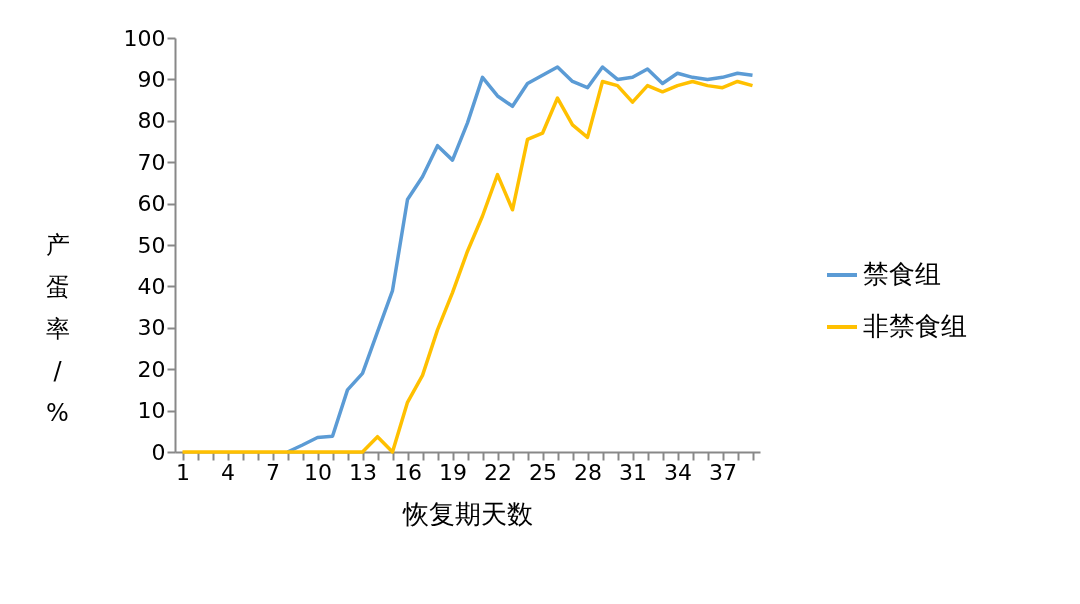  Describe the element at coordinates (723, 472) in the screenshot. I see `x-tick-label: 37` at that location.